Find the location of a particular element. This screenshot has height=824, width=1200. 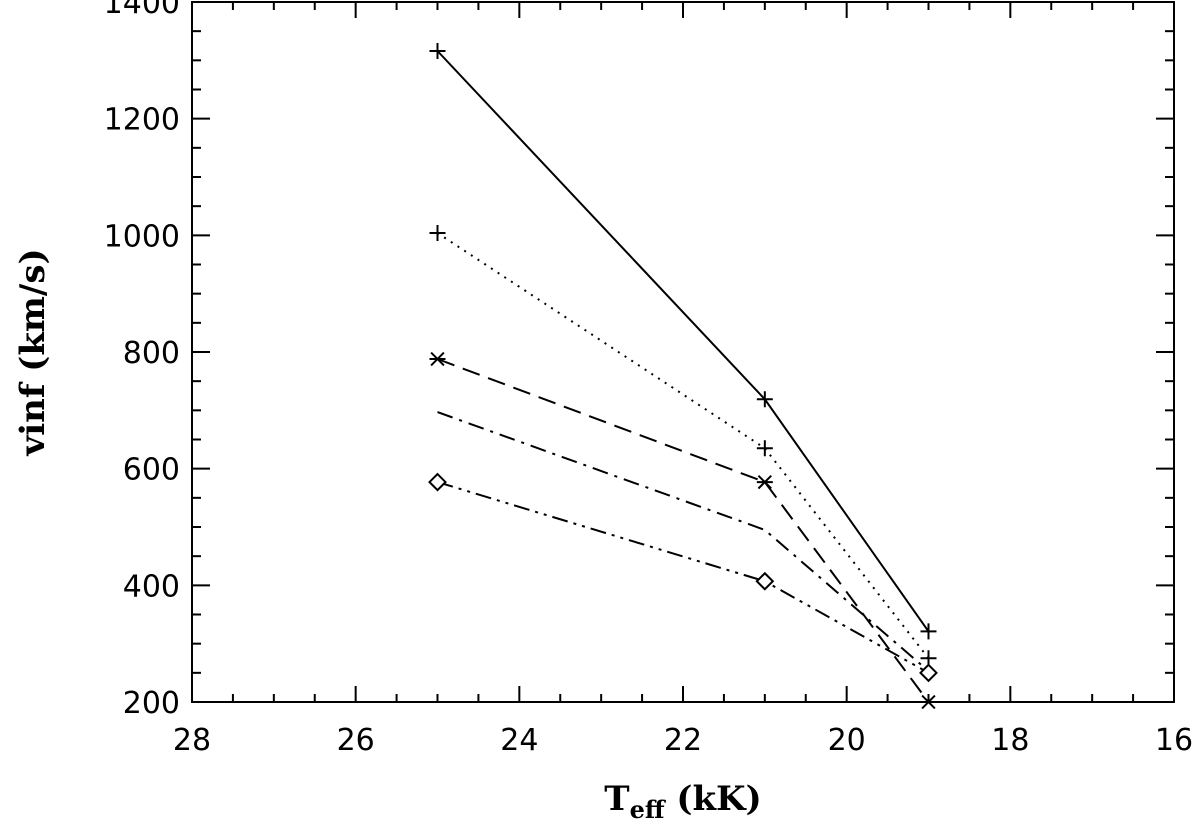

y-tick-label: 800 is located at coordinates (151, 353).